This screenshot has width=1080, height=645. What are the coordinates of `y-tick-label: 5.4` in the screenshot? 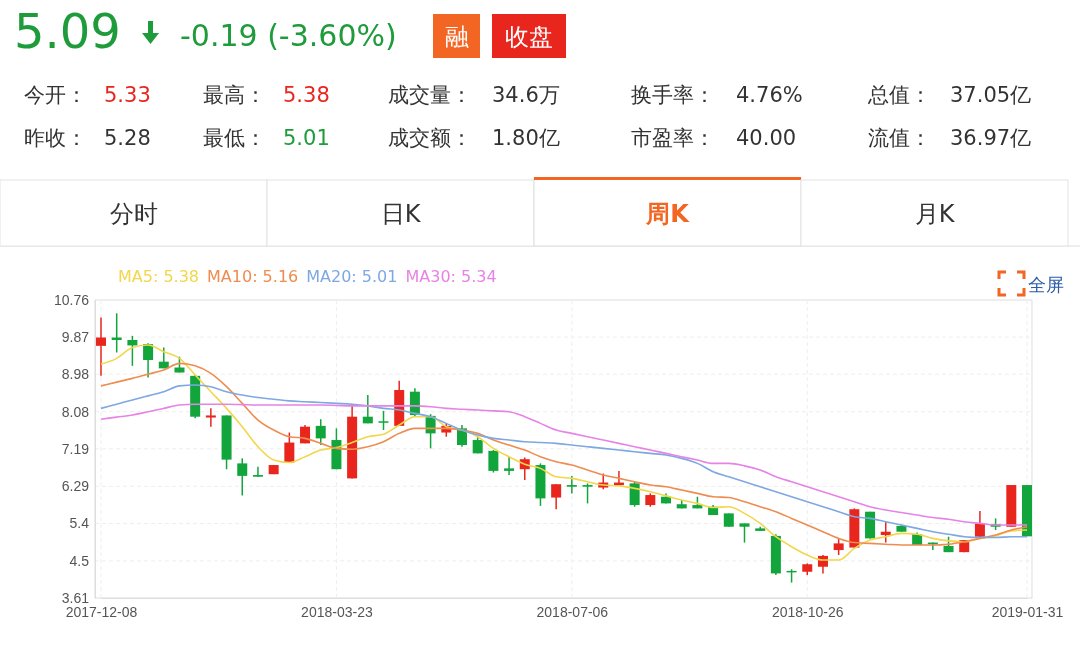 It's located at (79, 523).